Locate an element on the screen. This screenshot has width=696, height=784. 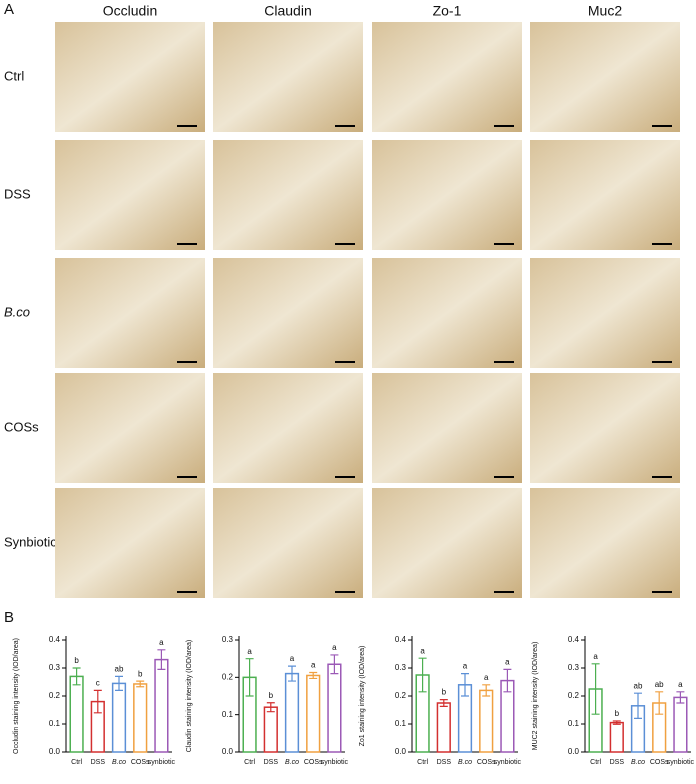
y-axis-label: Zo1 staining intensity (IOD/area) is located at coordinates (362, 696).